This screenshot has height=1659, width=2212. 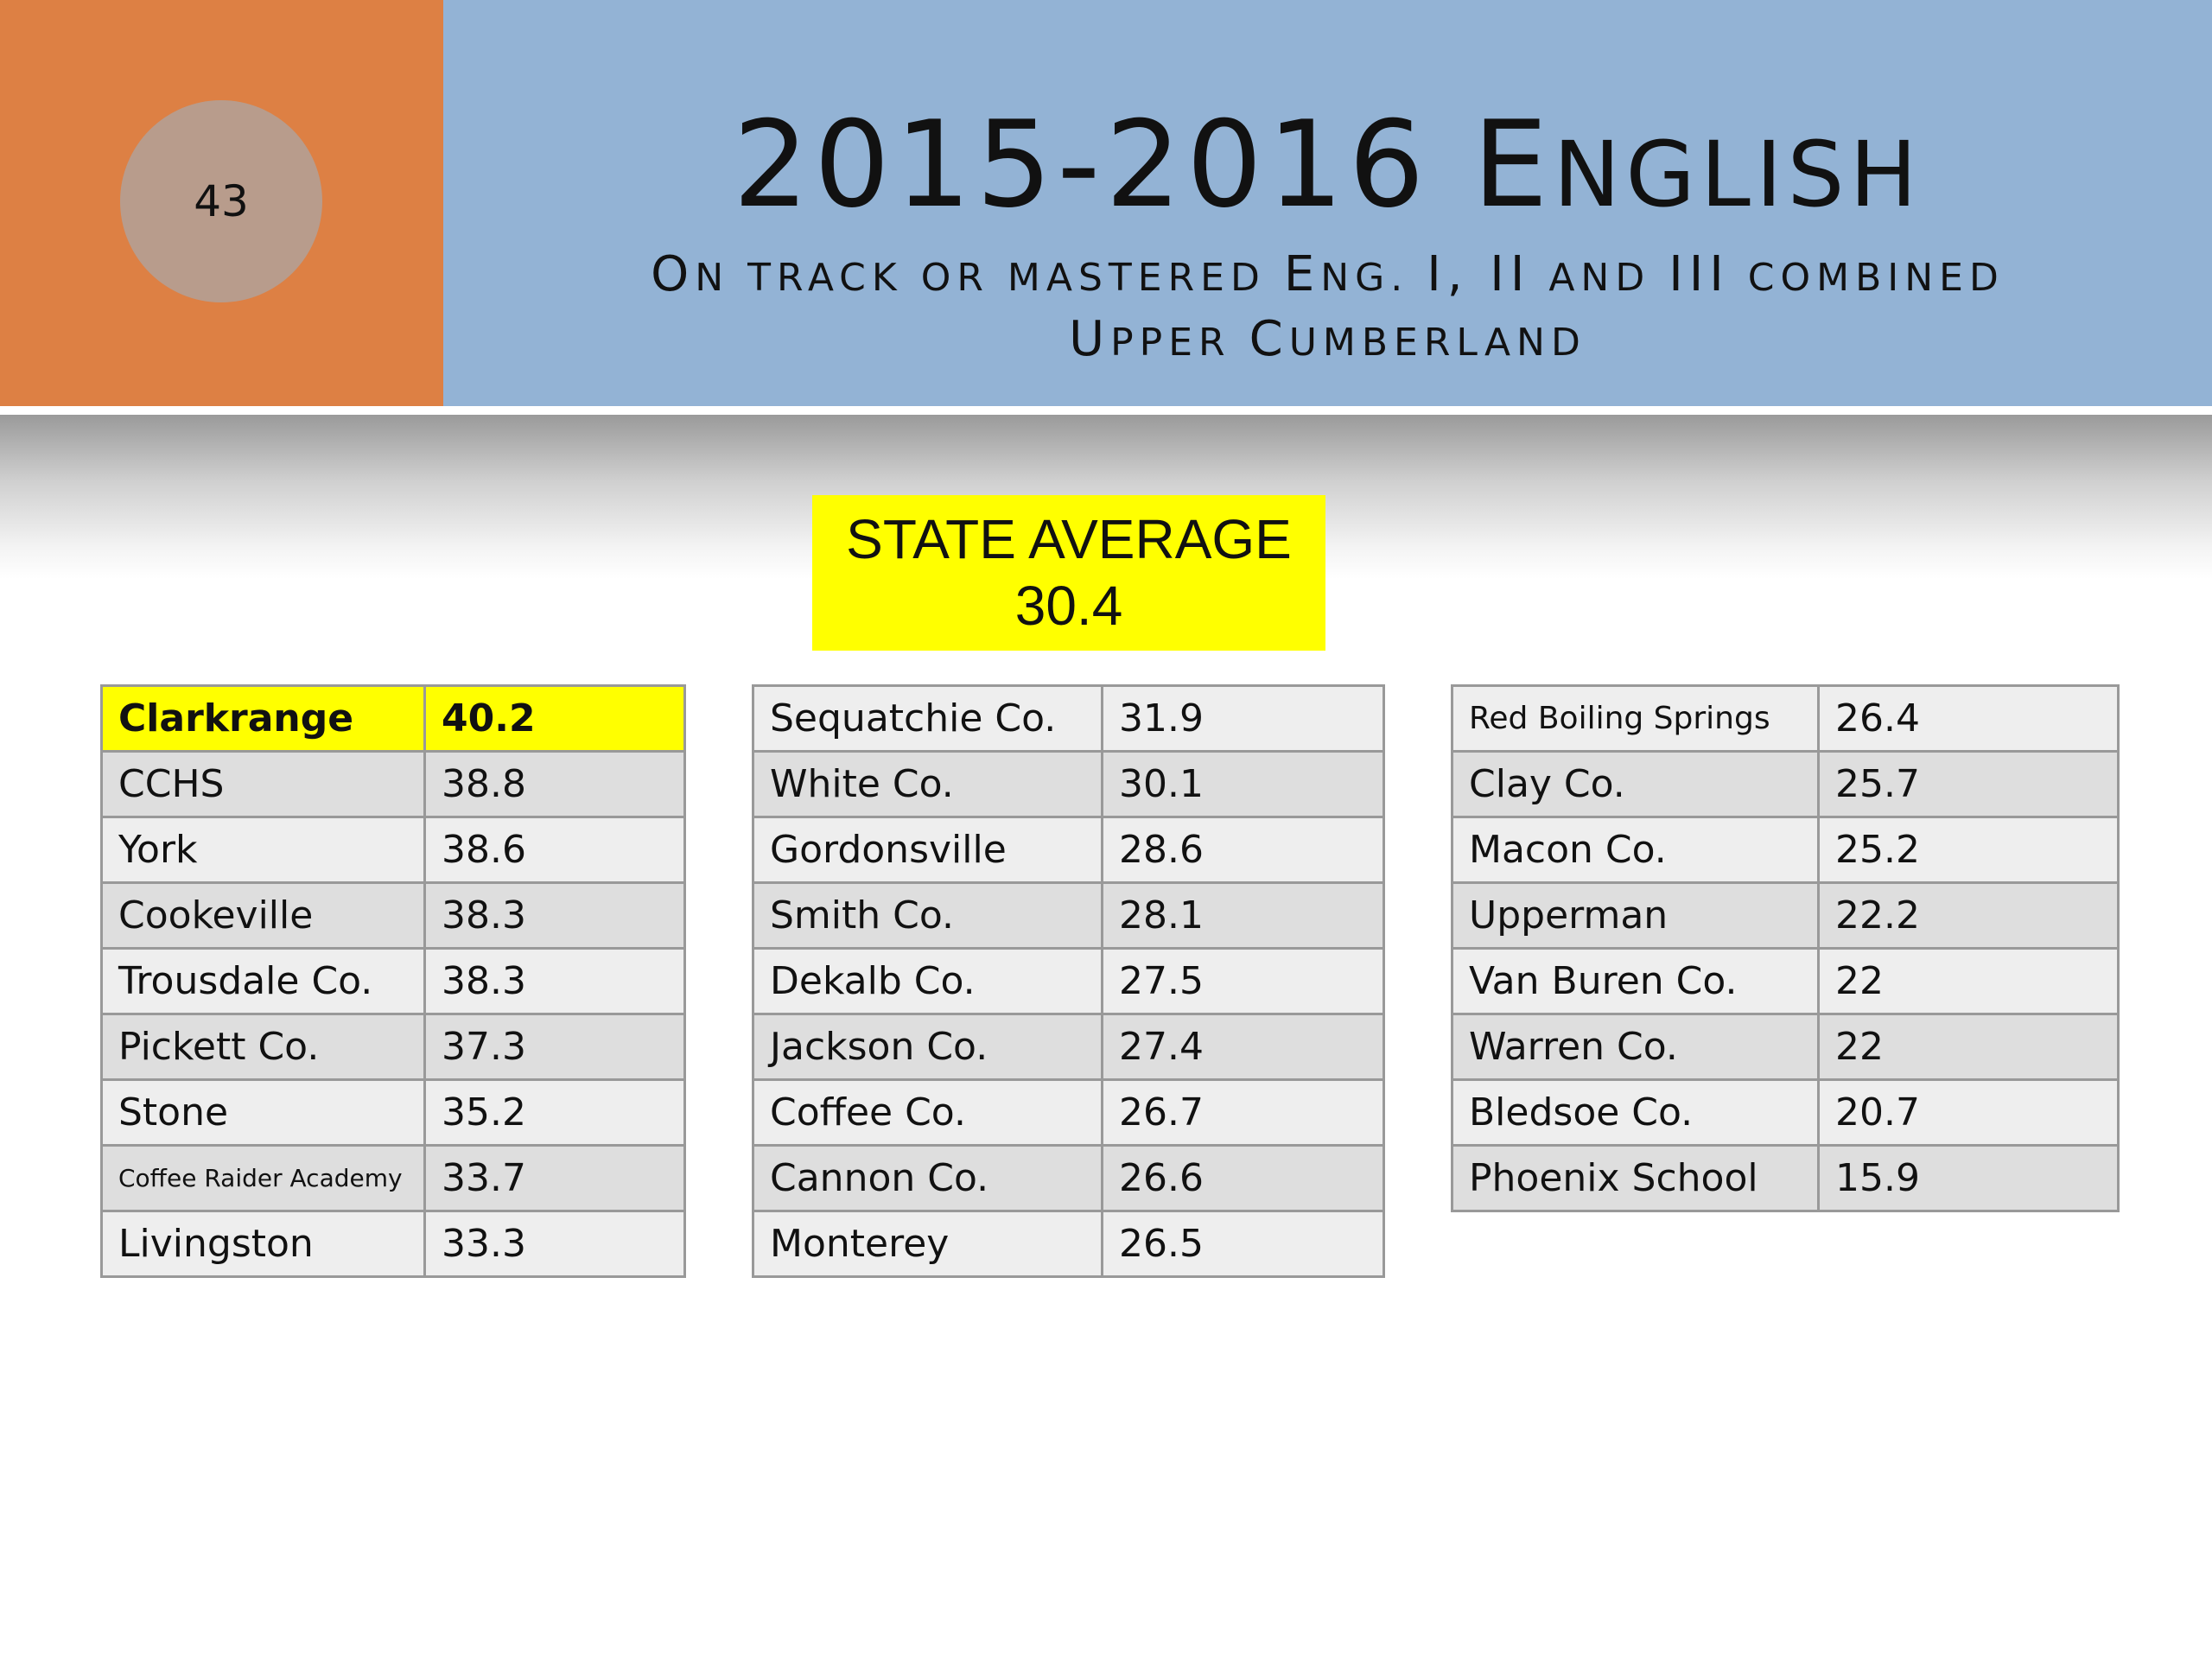 I want to click on score-cell: 26.7, so click(x=1243, y=1112).